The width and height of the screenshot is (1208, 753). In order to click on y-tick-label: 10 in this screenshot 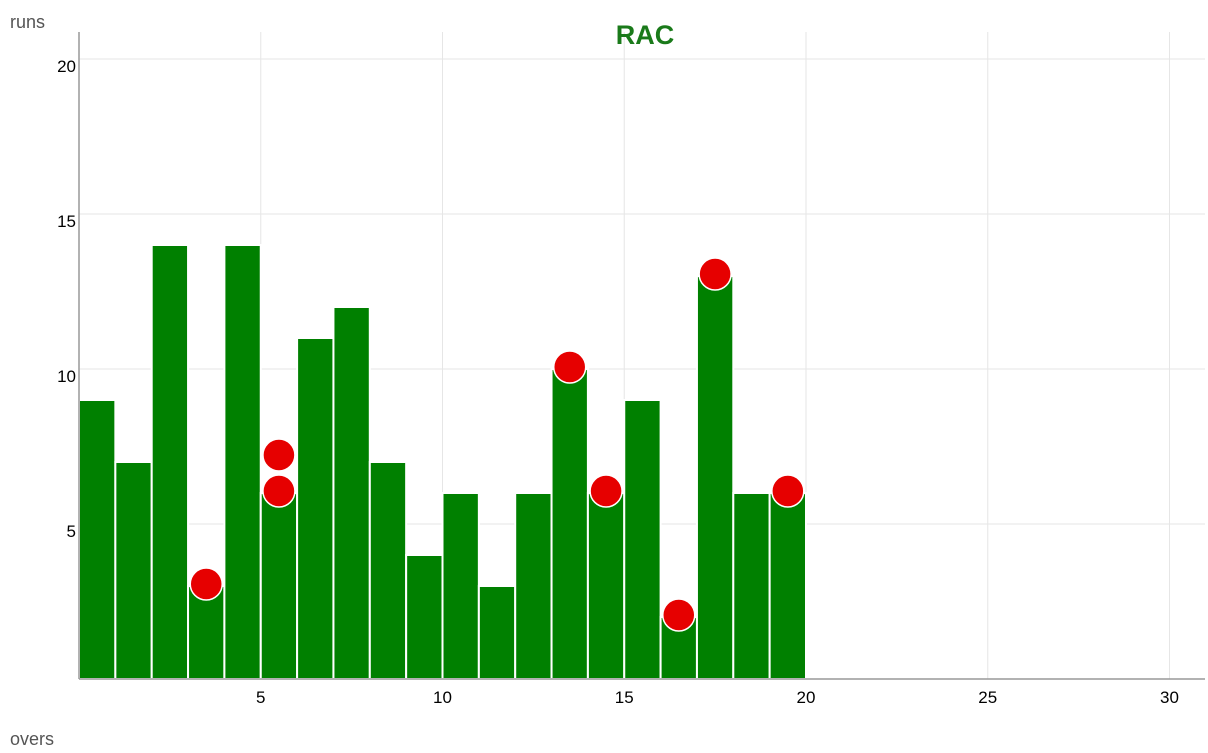, I will do `click(66, 376)`.